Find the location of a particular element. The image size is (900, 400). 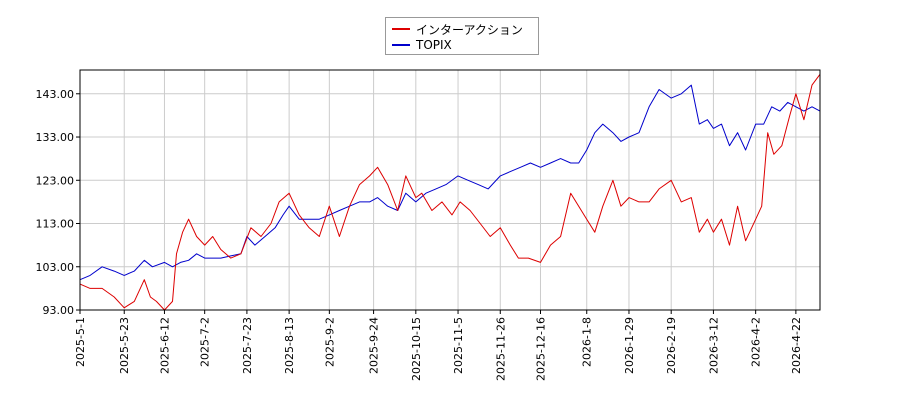

x-tick-label: 2025-12-16 is located at coordinates (540, 349).